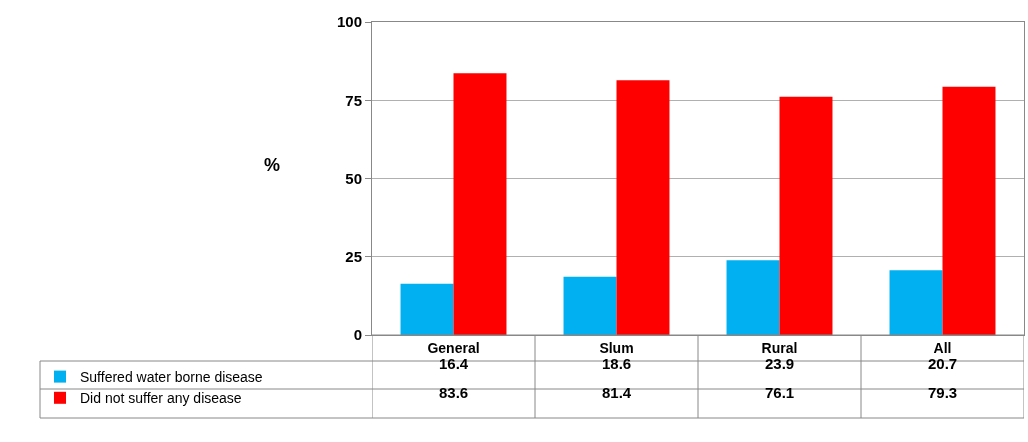  Describe the element at coordinates (357, 335) in the screenshot. I see `y-tick-label: 0` at that location.